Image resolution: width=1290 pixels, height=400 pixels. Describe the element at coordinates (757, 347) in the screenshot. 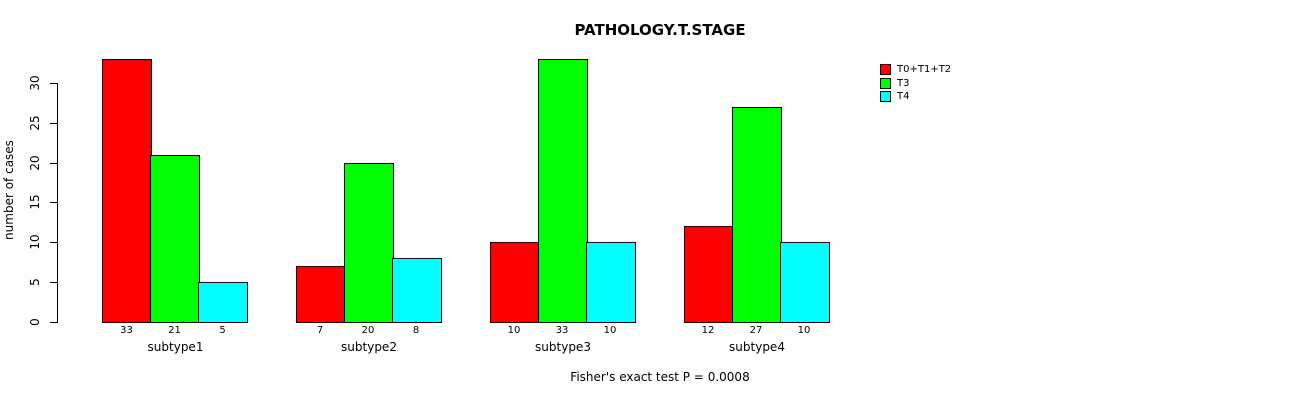

I see `category-label: subtype4` at that location.